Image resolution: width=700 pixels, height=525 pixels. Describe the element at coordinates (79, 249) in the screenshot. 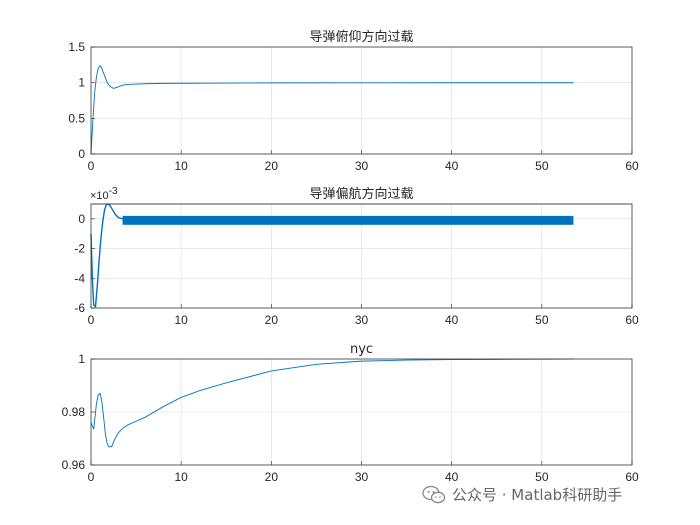

I see `y-tick-label: -2` at that location.